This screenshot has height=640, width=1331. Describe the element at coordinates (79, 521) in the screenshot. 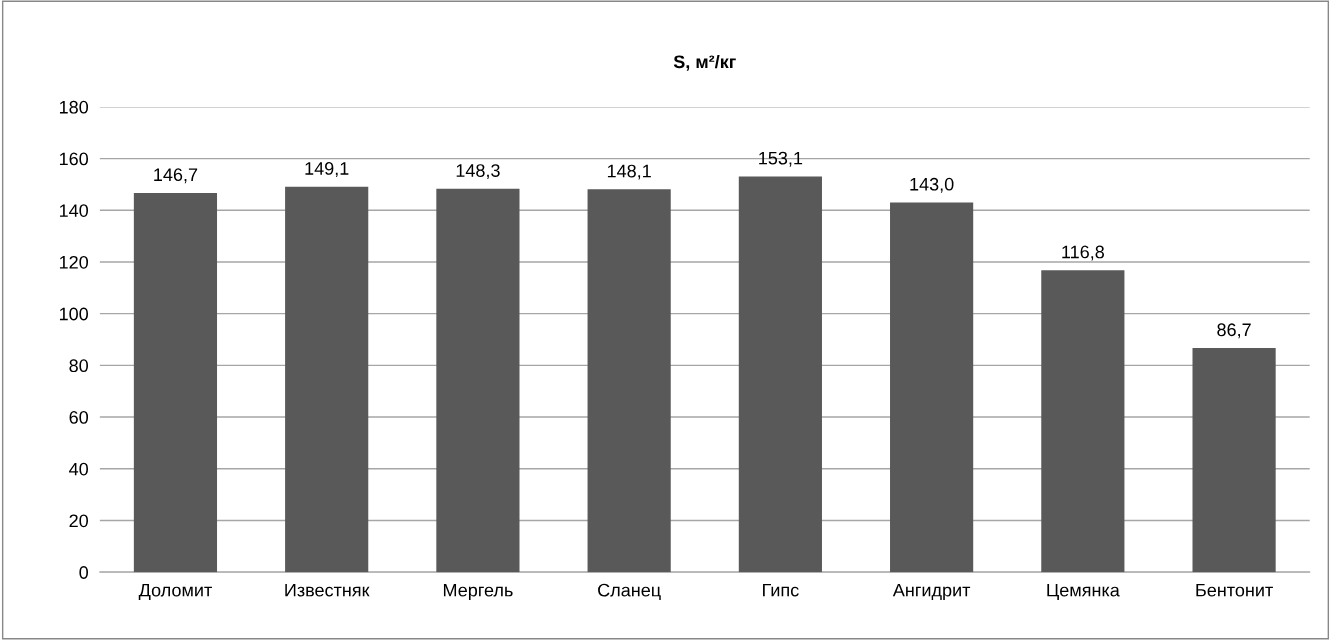

I see `y-tick-label: 20` at that location.